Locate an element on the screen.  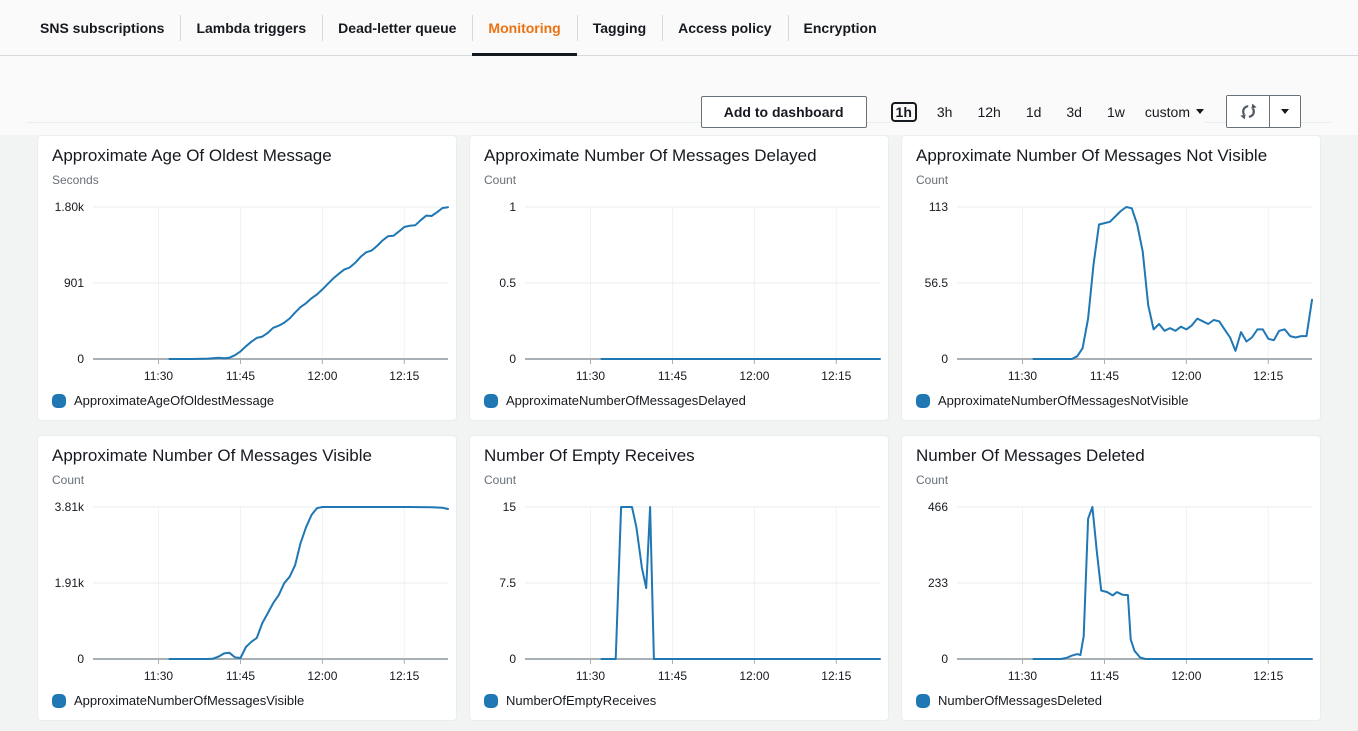
chart-title: Approximate Number Of Messages Visible is located at coordinates (212, 455).